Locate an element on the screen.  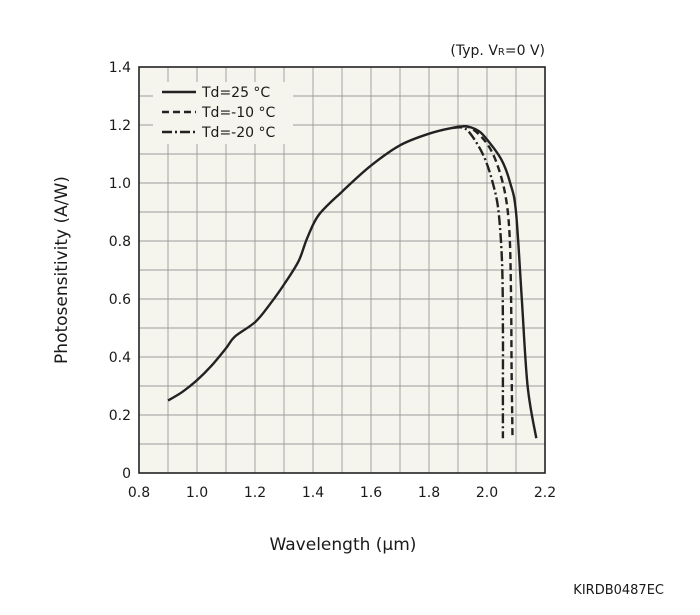
y-tick-label: 0.2 is located at coordinates (120, 416).